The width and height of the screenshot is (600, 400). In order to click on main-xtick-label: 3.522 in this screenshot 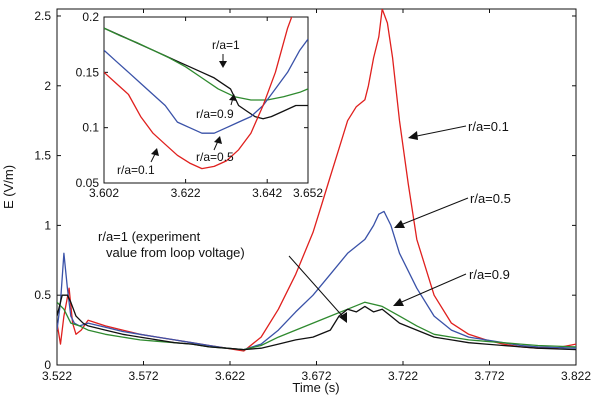, I will do `click(57, 376)`.